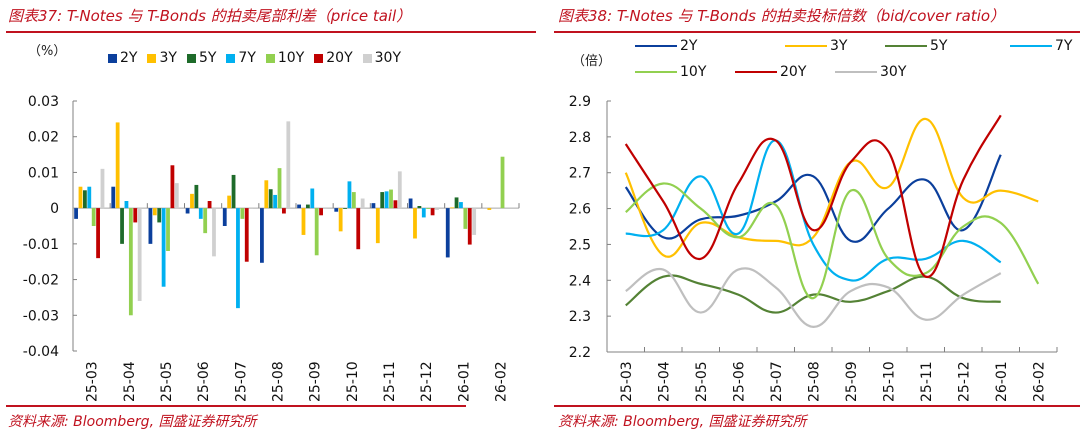  What do you see at coordinates (41, 245) in the screenshot?
I see `y-tick-label: -0.01` at bounding box center [41, 245].